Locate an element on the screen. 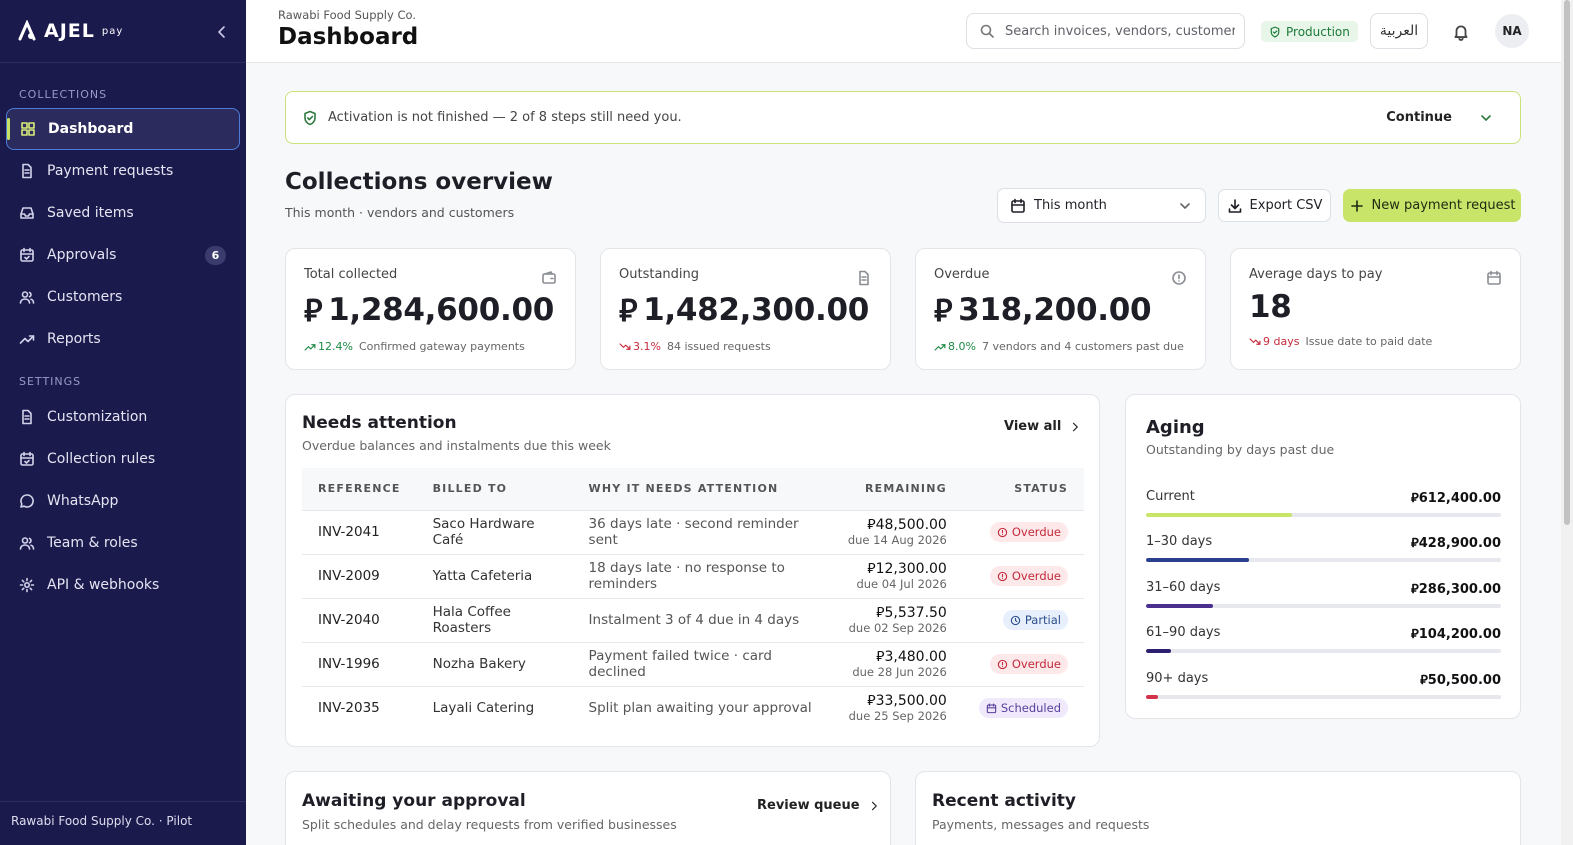  sidebar-item-api-webhooks: API & webhooks is located at coordinates (123, 585).